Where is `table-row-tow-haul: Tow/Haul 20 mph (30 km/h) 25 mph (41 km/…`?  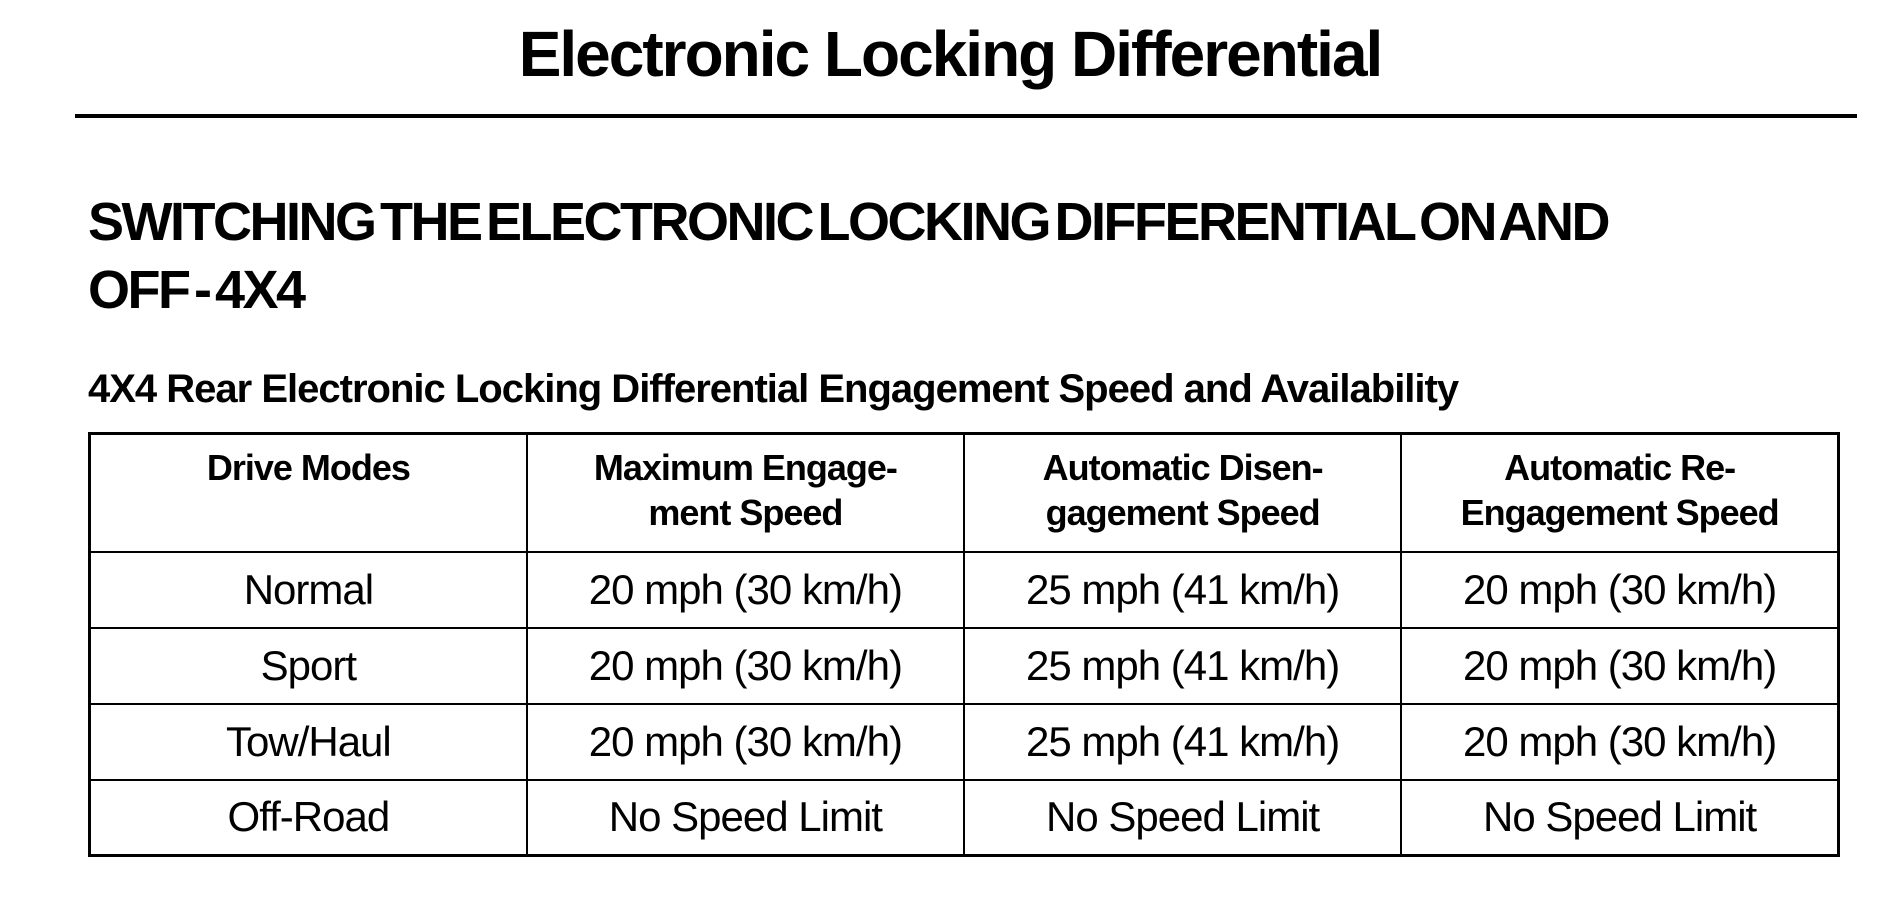
table-row-tow-haul: Tow/Haul 20 mph (30 km/h) 25 mph (41 km/… is located at coordinates (964, 741).